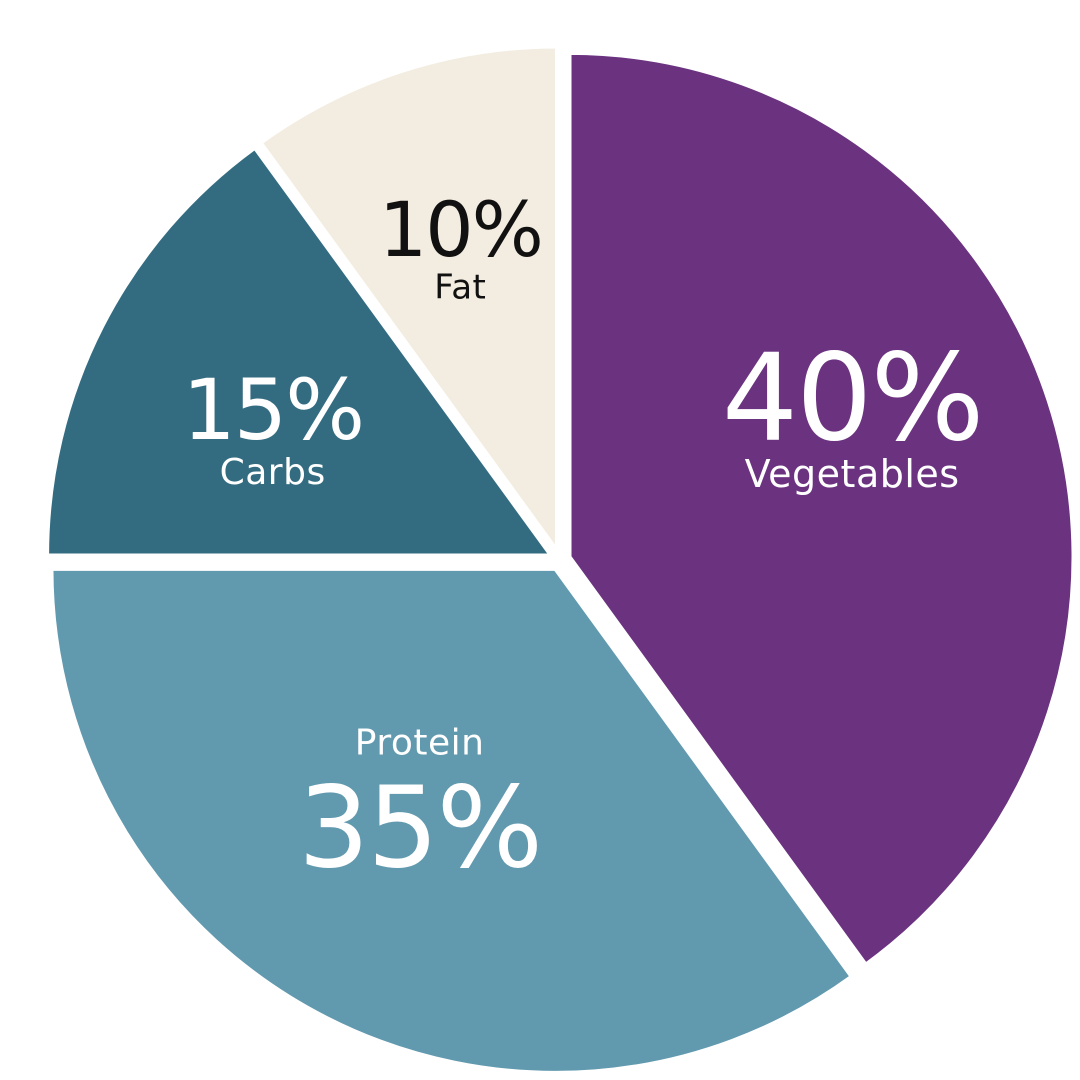 Image resolution: width=1080 pixels, height=1080 pixels. Describe the element at coordinates (460, 229) in the screenshot. I see `pie-value-label-fat: 10%` at that location.